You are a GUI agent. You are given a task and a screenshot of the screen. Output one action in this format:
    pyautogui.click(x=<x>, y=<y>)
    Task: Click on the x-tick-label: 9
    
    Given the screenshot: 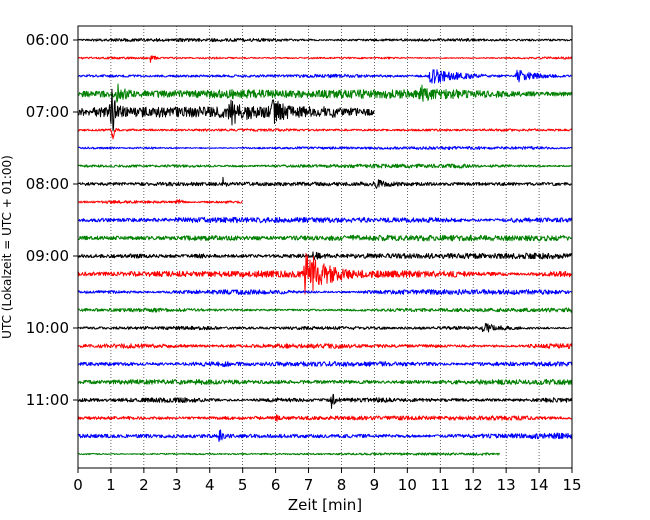 What is the action you would take?
    pyautogui.click(x=375, y=485)
    